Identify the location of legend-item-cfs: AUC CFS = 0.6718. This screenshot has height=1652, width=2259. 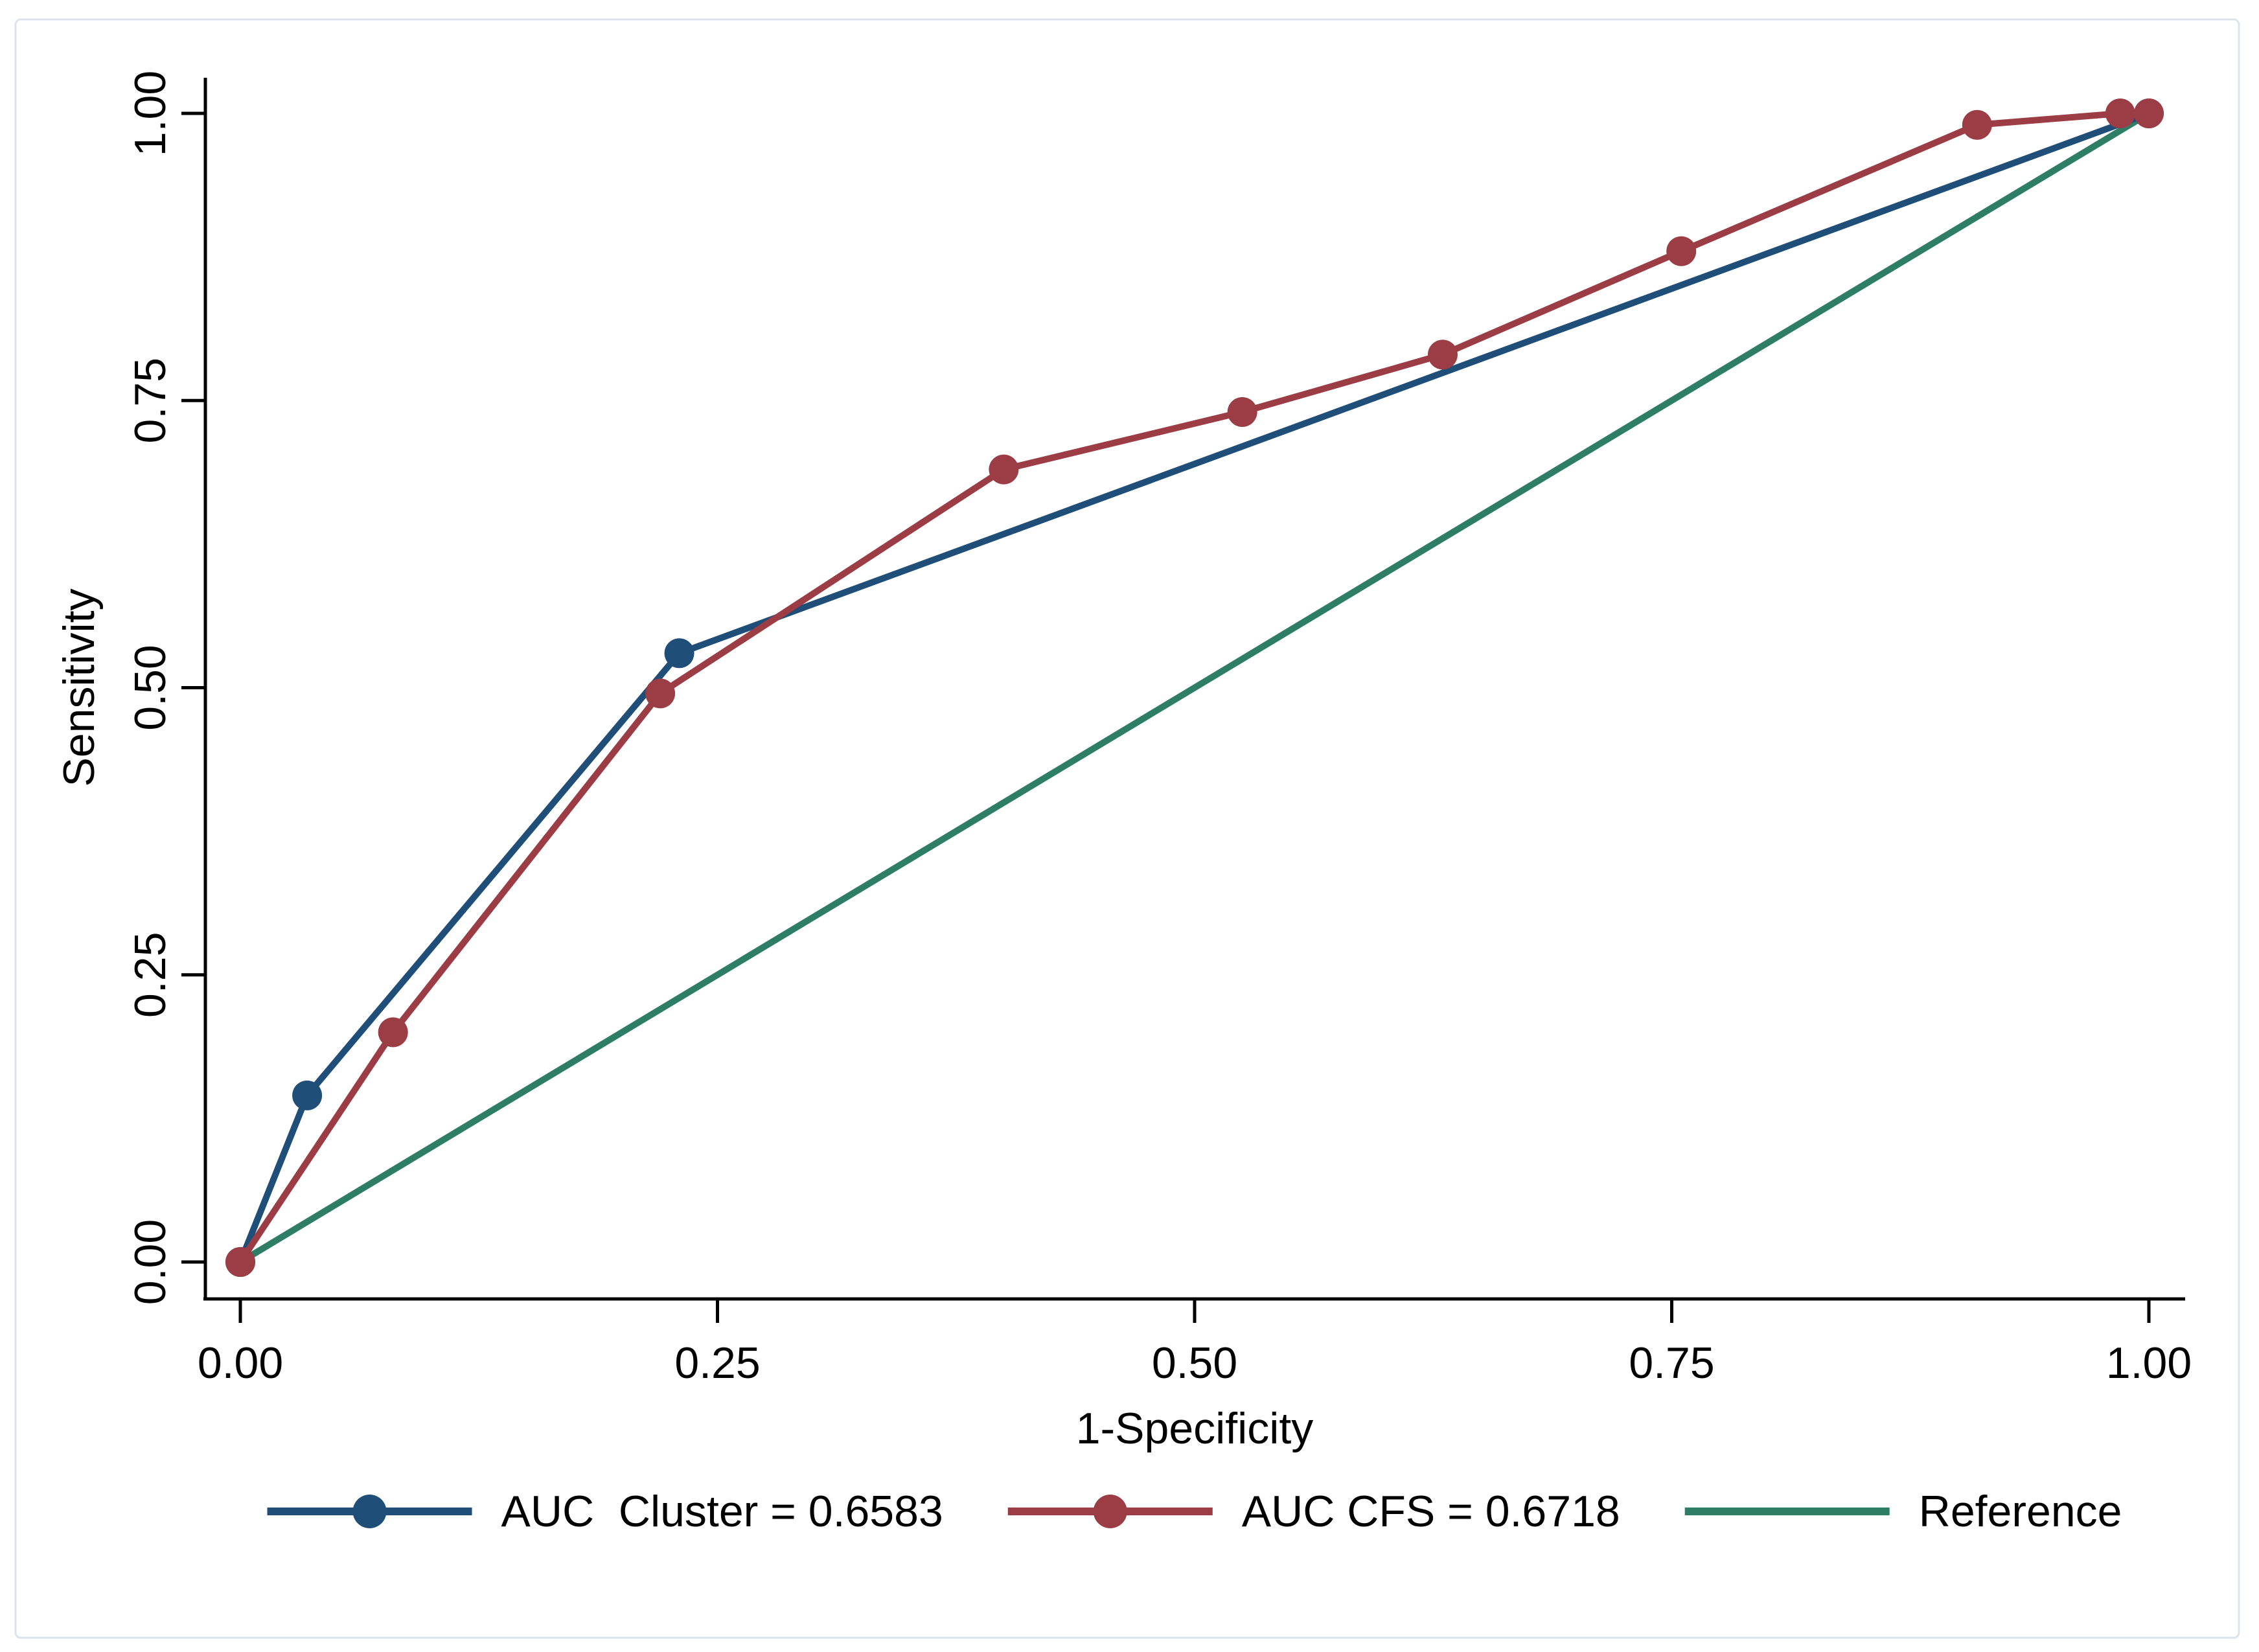
(1313, 1511).